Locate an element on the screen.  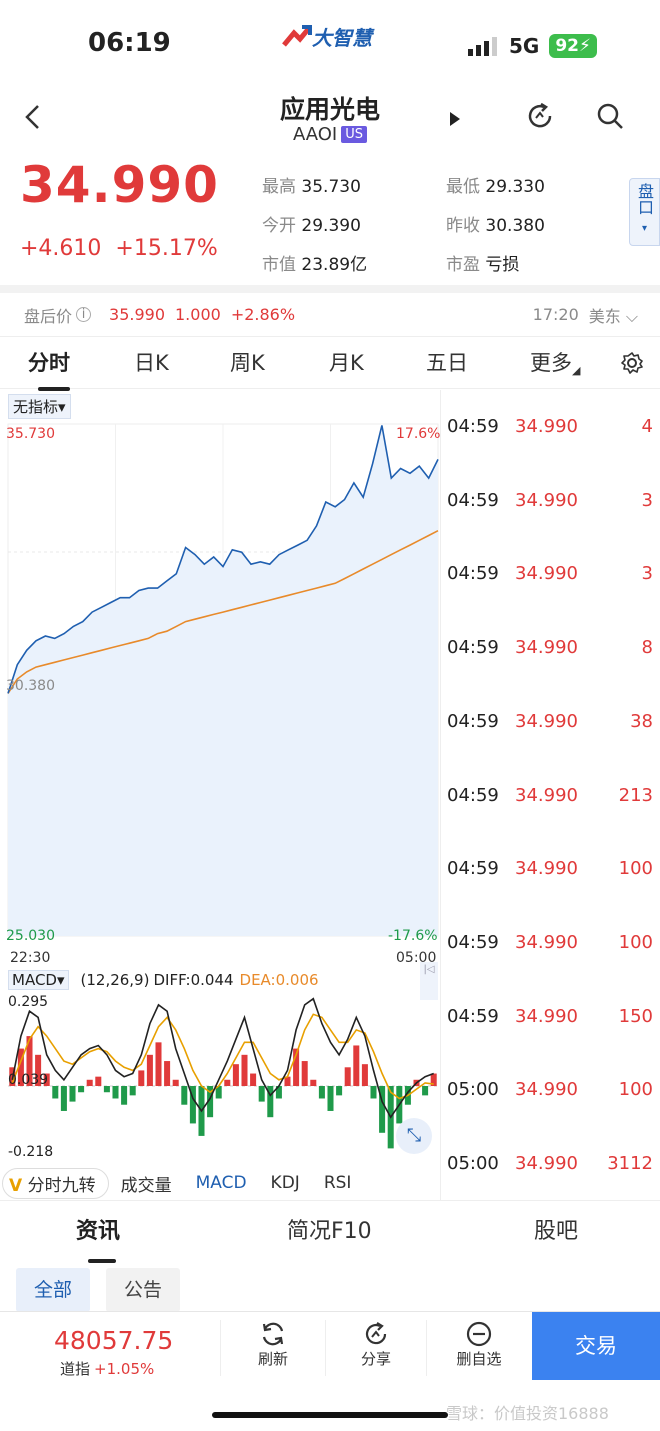
indicator-tab-kdj: KDJ is located at coordinates (285, 1183).